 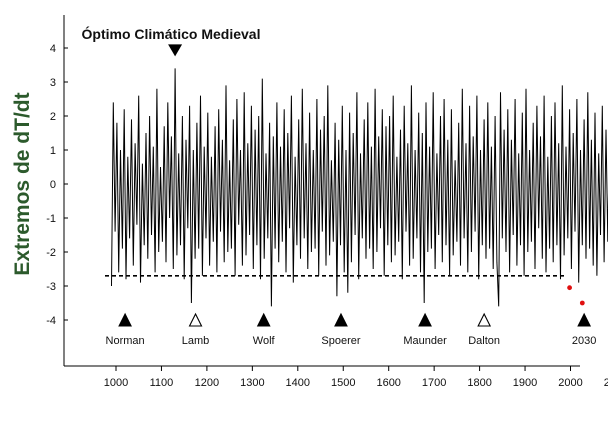 What do you see at coordinates (606, 383) in the screenshot?
I see `x-tick-label: 2100` at bounding box center [606, 383].